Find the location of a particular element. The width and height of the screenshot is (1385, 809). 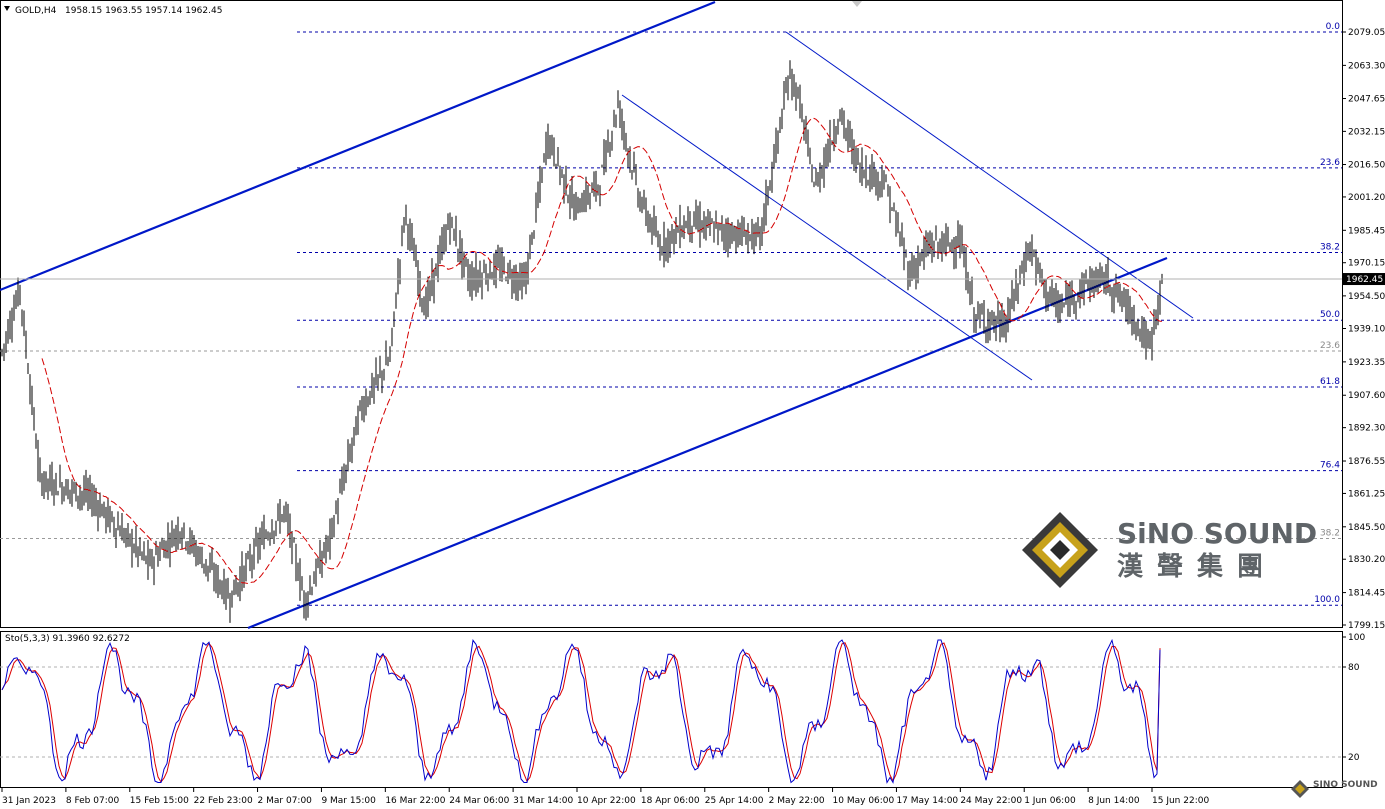

fib-level-label: 0.0 is located at coordinates (1333, 27).